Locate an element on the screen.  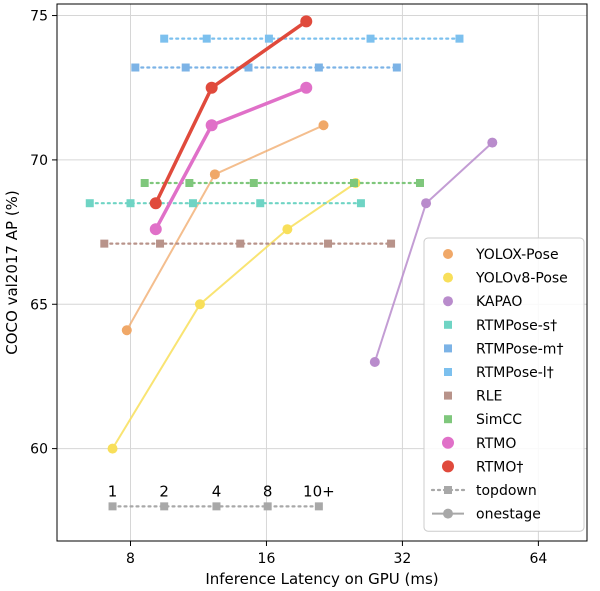
x-axis-label: Inference Latency on GPU (ms) is located at coordinates (321, 579).